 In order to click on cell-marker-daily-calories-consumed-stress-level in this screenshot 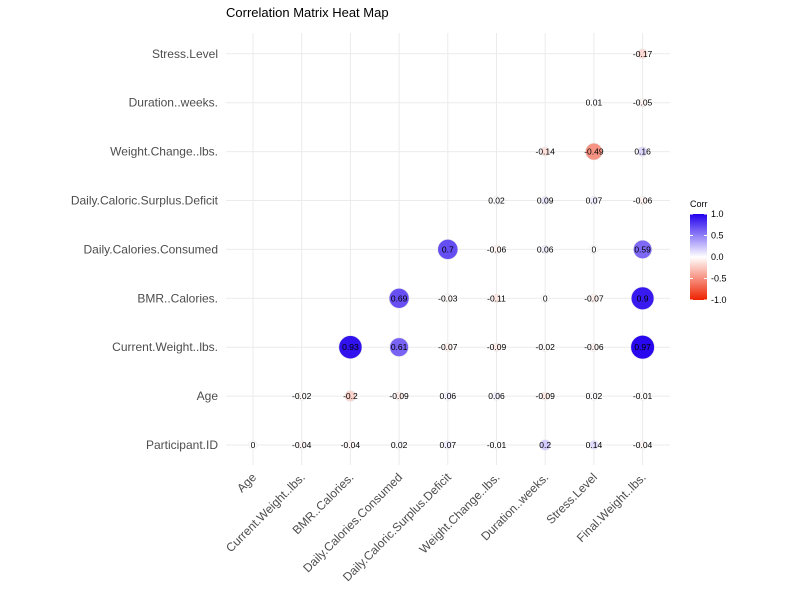, I will do `click(594, 249)`.